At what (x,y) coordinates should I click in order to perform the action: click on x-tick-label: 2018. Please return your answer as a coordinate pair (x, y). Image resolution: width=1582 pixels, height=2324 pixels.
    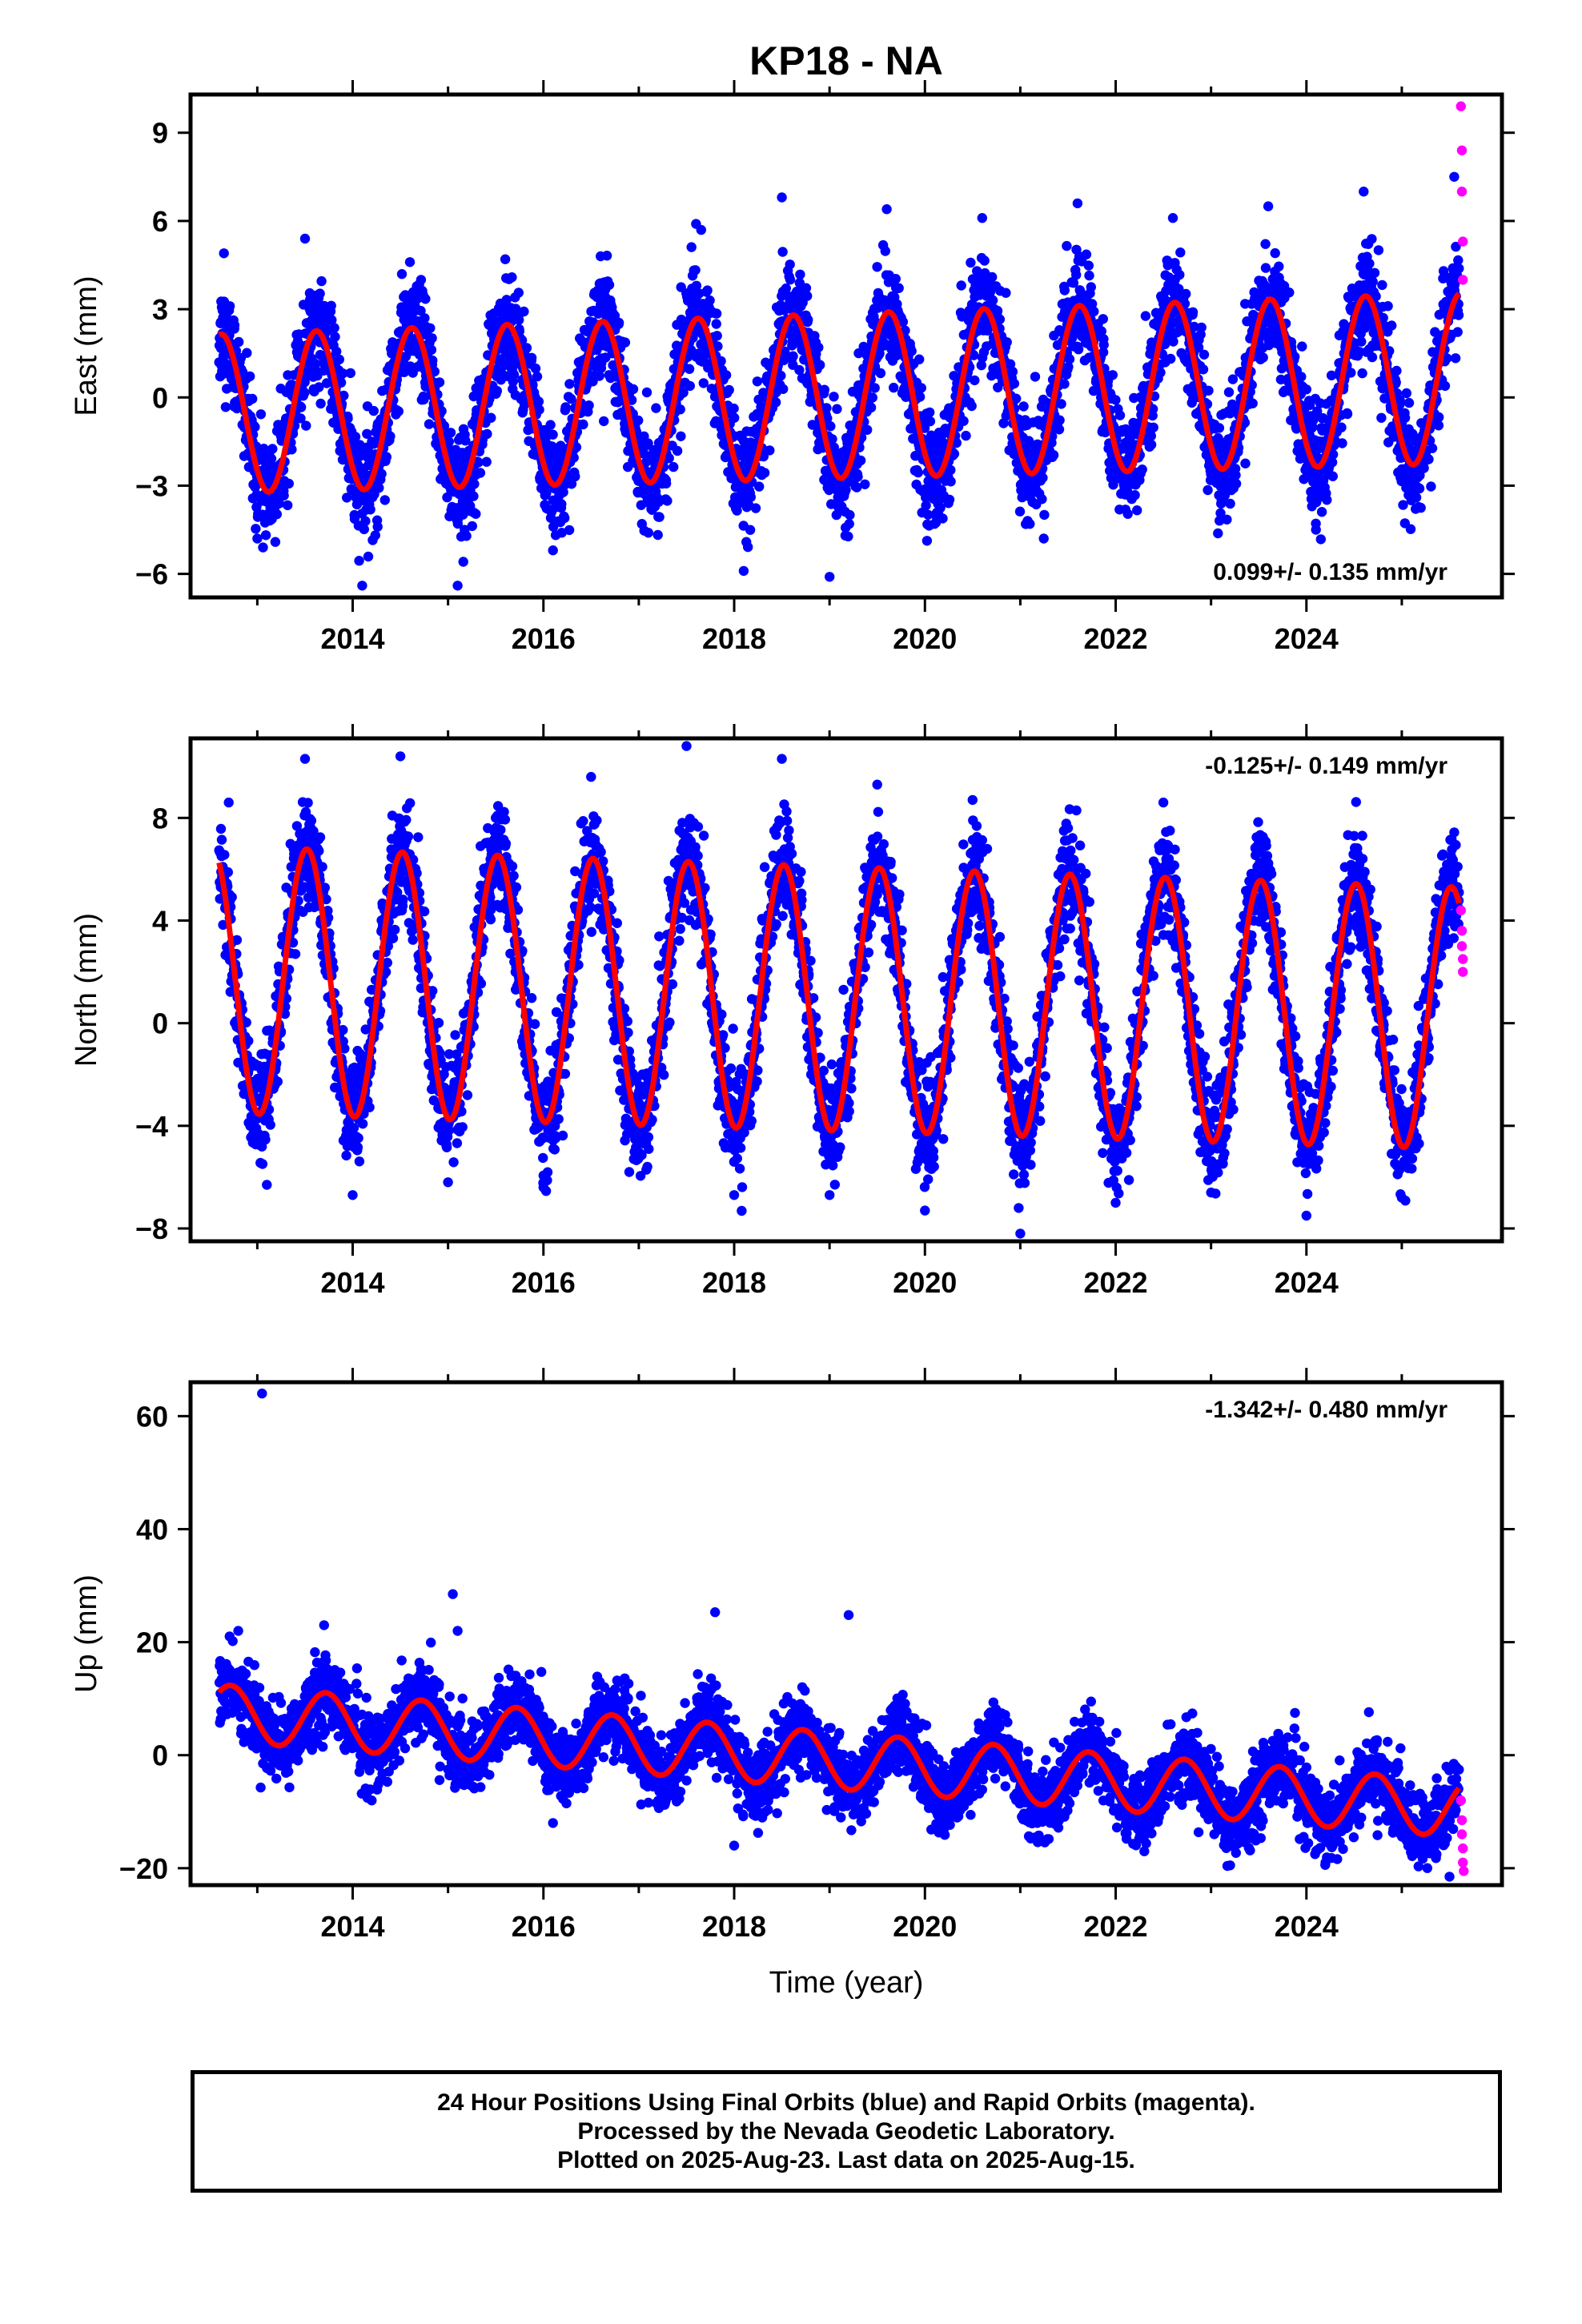
    Looking at the image, I should click on (734, 638).